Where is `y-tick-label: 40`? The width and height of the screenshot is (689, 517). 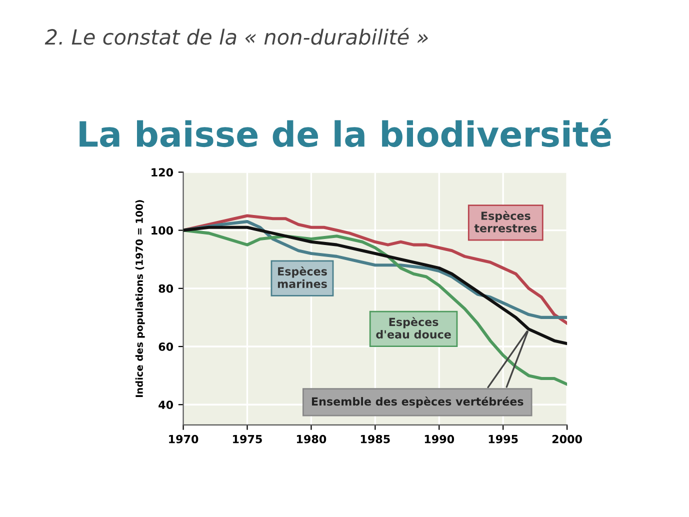 y-tick-label: 40 is located at coordinates (166, 405).